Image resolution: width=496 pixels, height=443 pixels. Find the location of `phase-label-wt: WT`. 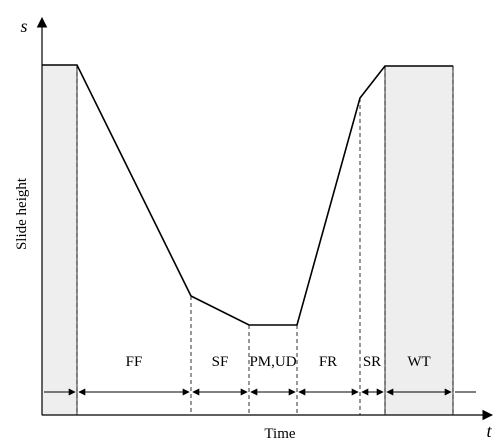

phase-label-wt: WT is located at coordinates (418, 362).